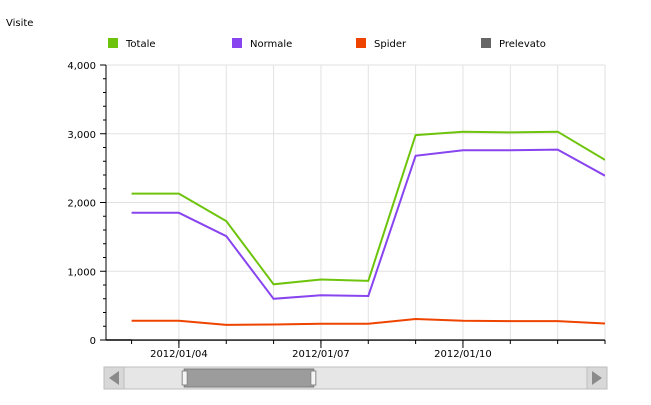 The height and width of the screenshot is (405, 651). I want to click on legend-label-prelevato: Prelevato, so click(522, 44).